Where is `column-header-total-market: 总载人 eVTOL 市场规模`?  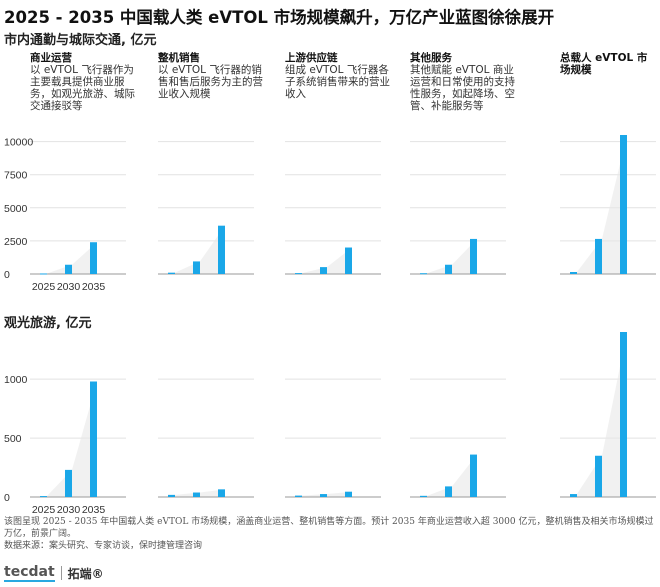 column-header-total-market: 总载人 eVTOL 市场规模 is located at coordinates (608, 64).